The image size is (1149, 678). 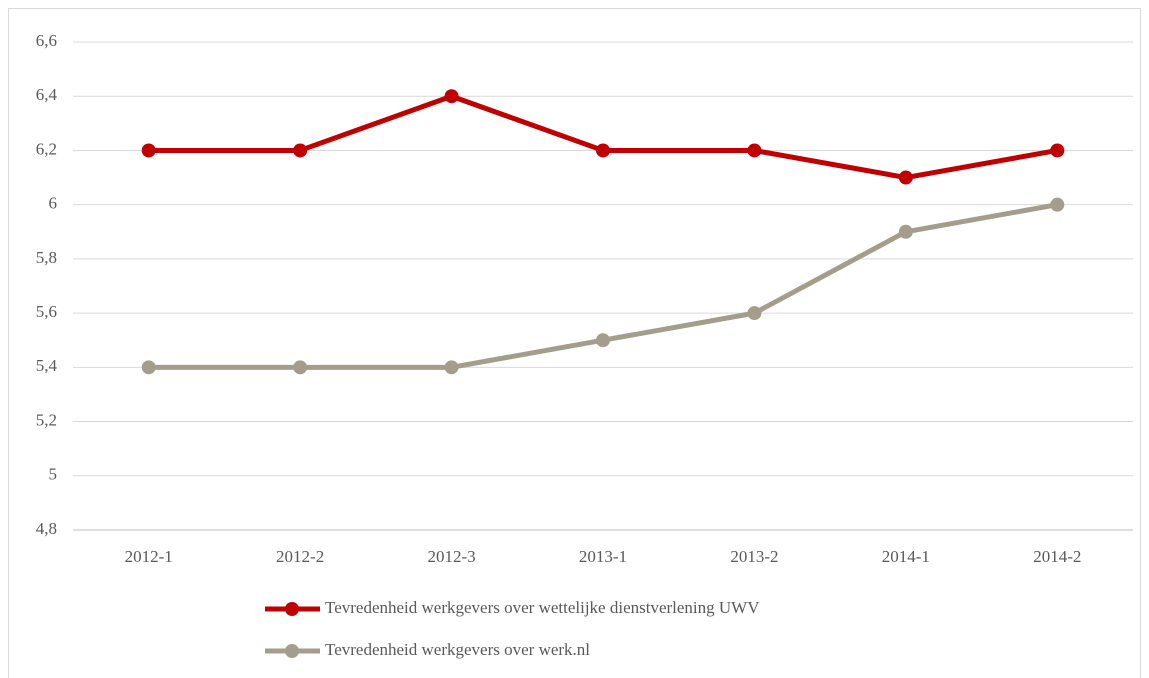 I want to click on y-tick-label: 5, so click(x=53, y=474).